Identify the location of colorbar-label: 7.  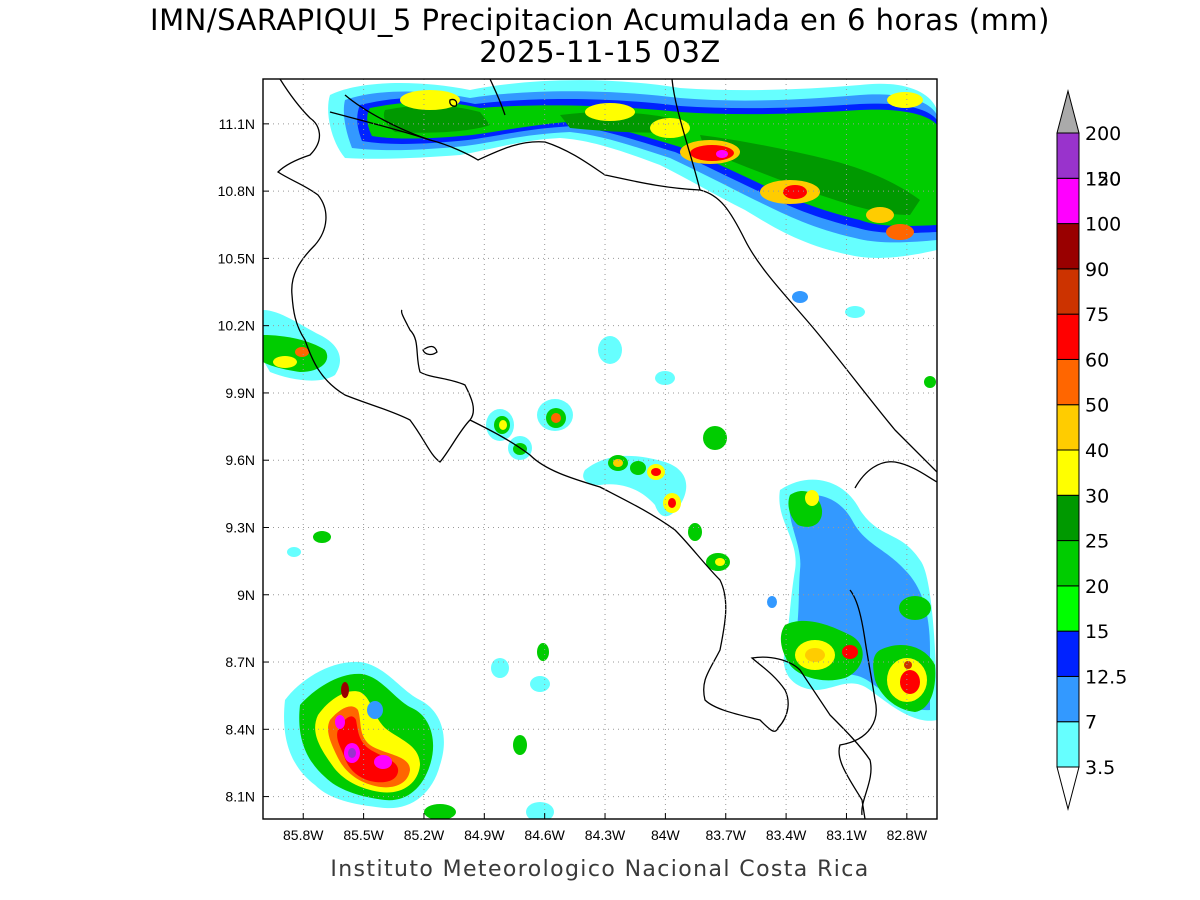
(1091, 723).